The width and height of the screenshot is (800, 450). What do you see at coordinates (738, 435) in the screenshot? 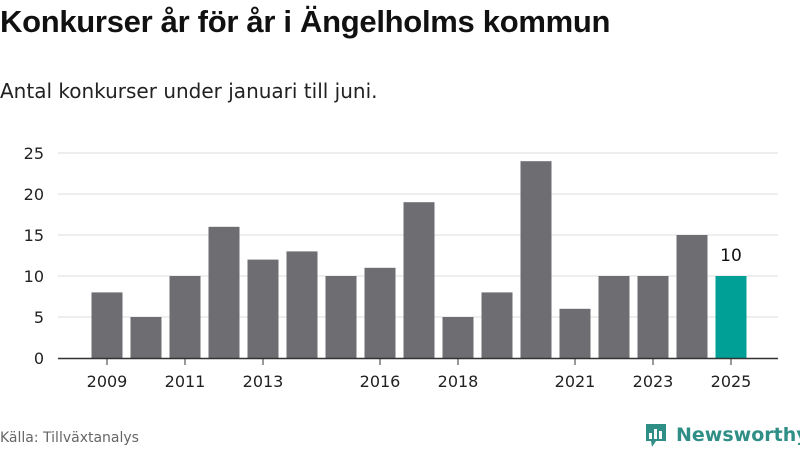
I see `newsworthy-logo-text: Newsworthy` at bounding box center [738, 435].